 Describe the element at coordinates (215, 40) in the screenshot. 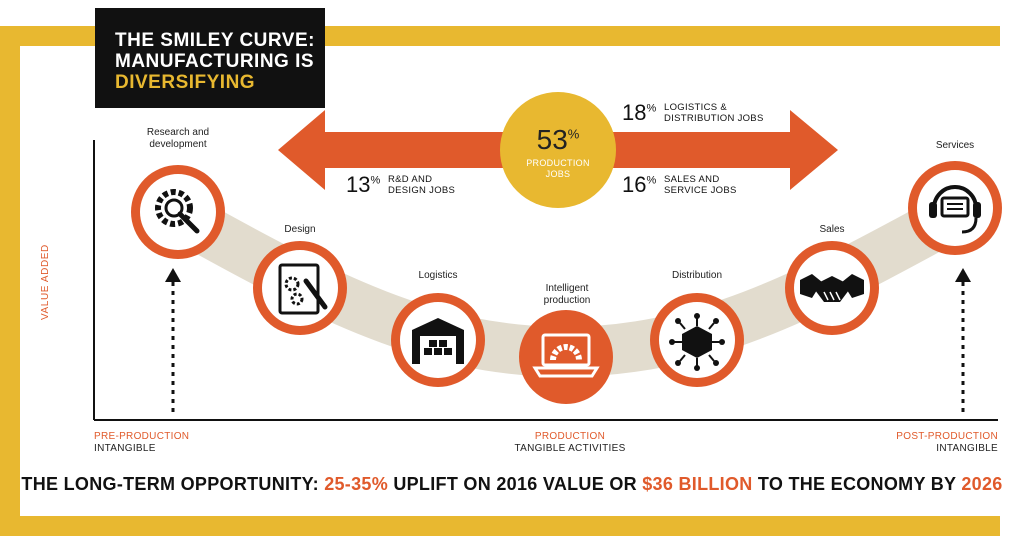

I see `title-line-1: THE SMILEY CURVE:` at that location.